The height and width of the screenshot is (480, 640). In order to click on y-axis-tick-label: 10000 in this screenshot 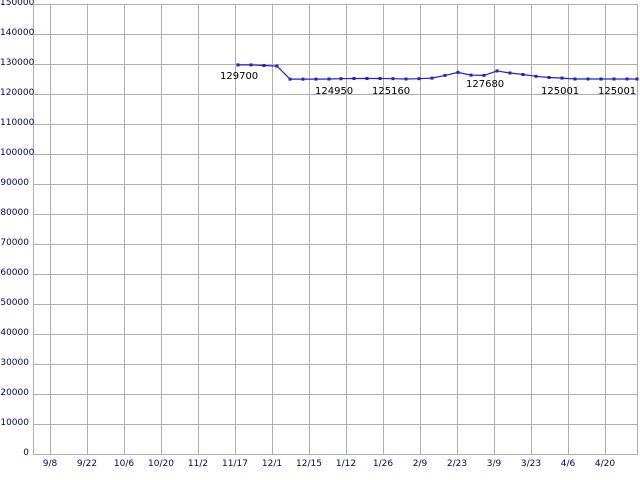, I will do `click(14, 423)`.